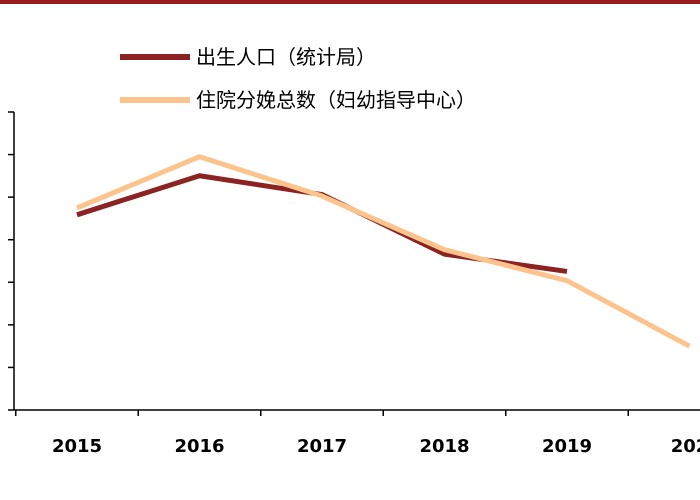 The height and width of the screenshot is (500, 700). I want to click on x-tick-labels: 2015 2016 2017 2018 2019 202, so click(376, 446).